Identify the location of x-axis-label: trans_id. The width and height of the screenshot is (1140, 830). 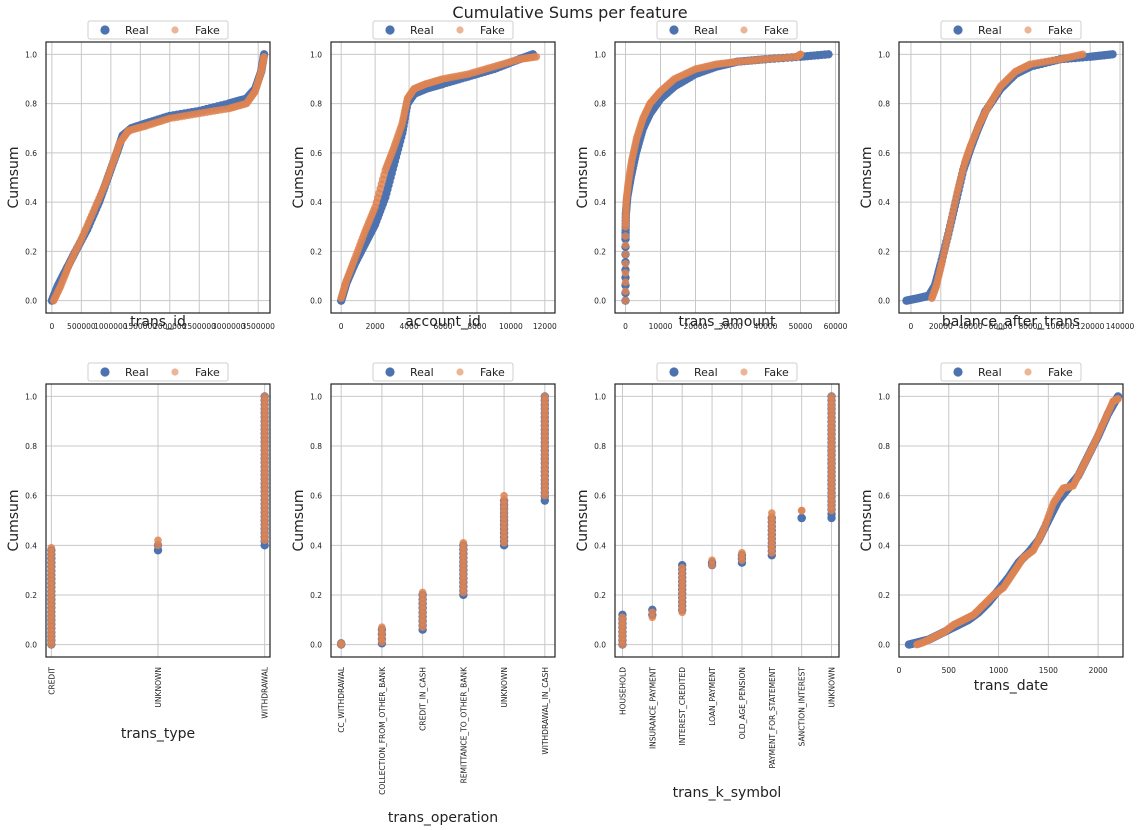
(158, 322).